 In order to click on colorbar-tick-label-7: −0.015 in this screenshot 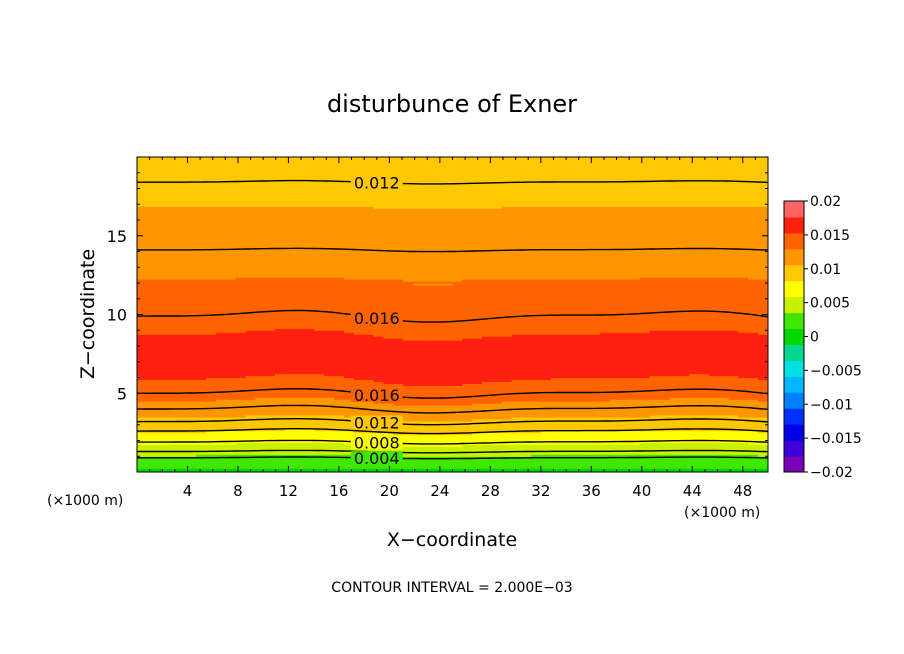, I will do `click(836, 439)`.